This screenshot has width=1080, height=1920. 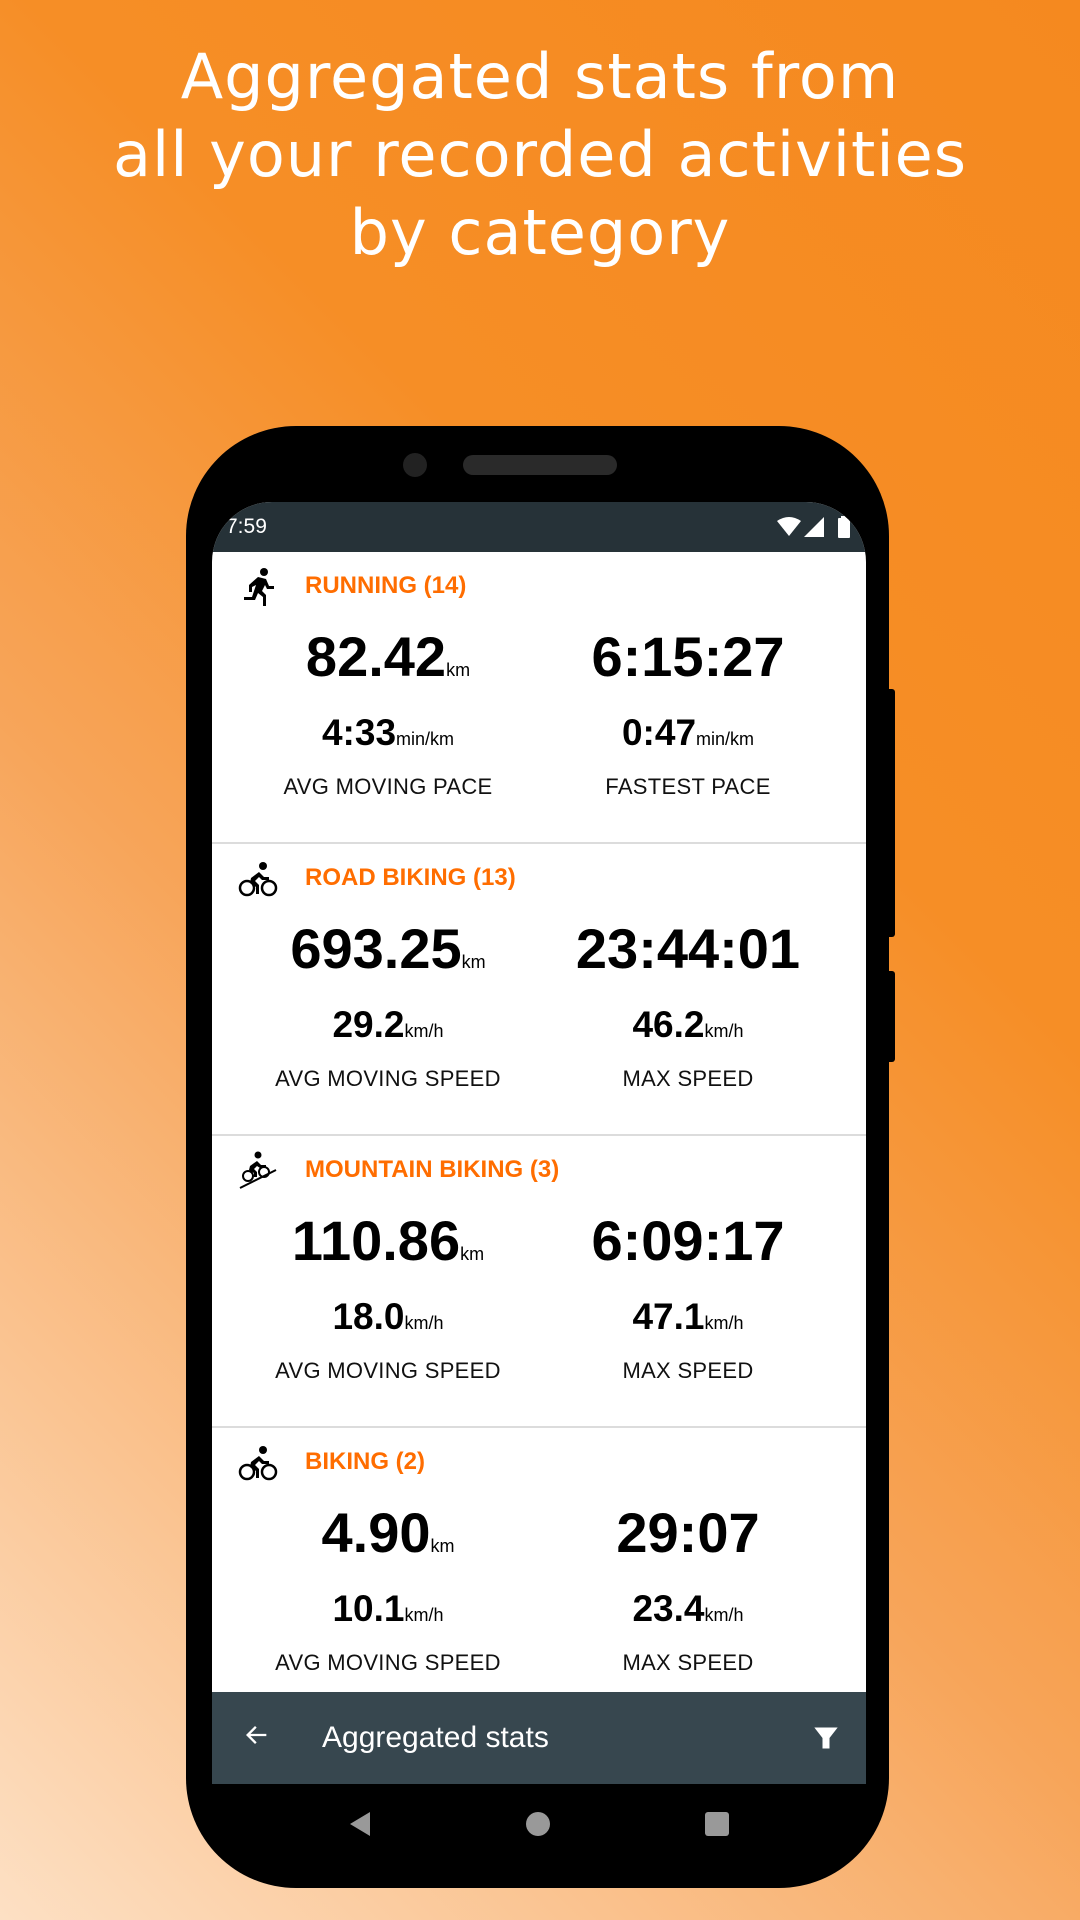 I want to click on wifi-icon, so click(x=789, y=526).